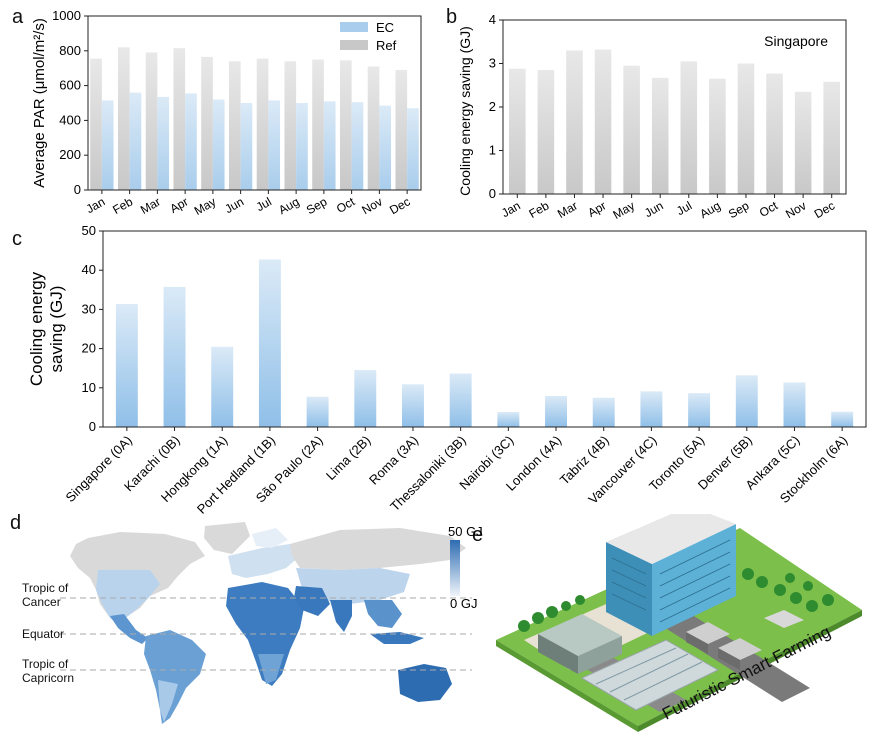  I want to click on farm-building-side, so click(600, 655).